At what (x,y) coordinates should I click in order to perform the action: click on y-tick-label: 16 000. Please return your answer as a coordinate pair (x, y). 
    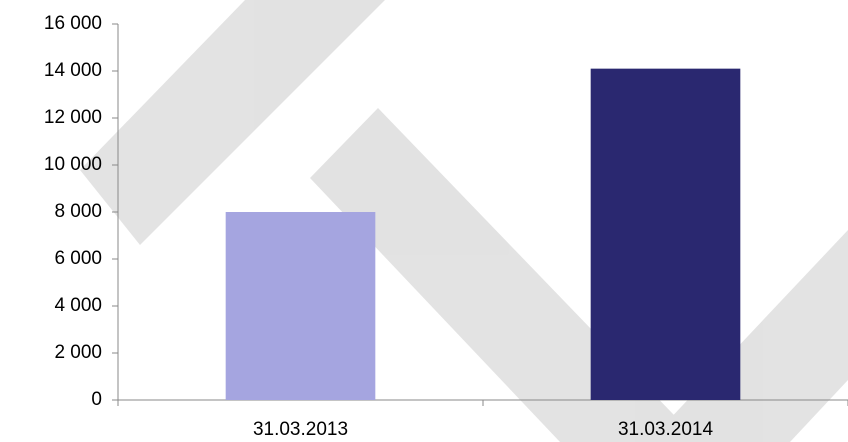
    Looking at the image, I should click on (73, 23).